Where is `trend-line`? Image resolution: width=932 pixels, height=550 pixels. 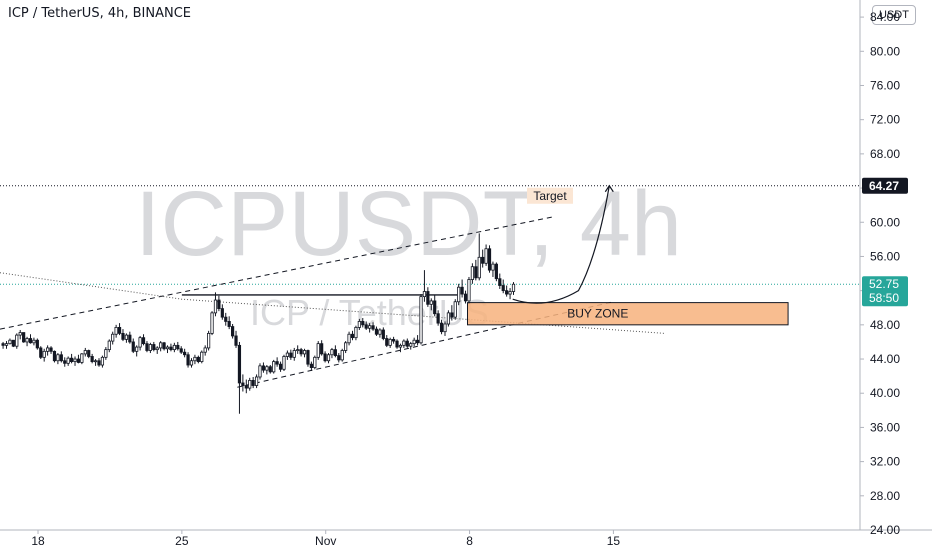
trend-line is located at coordinates (332, 303).